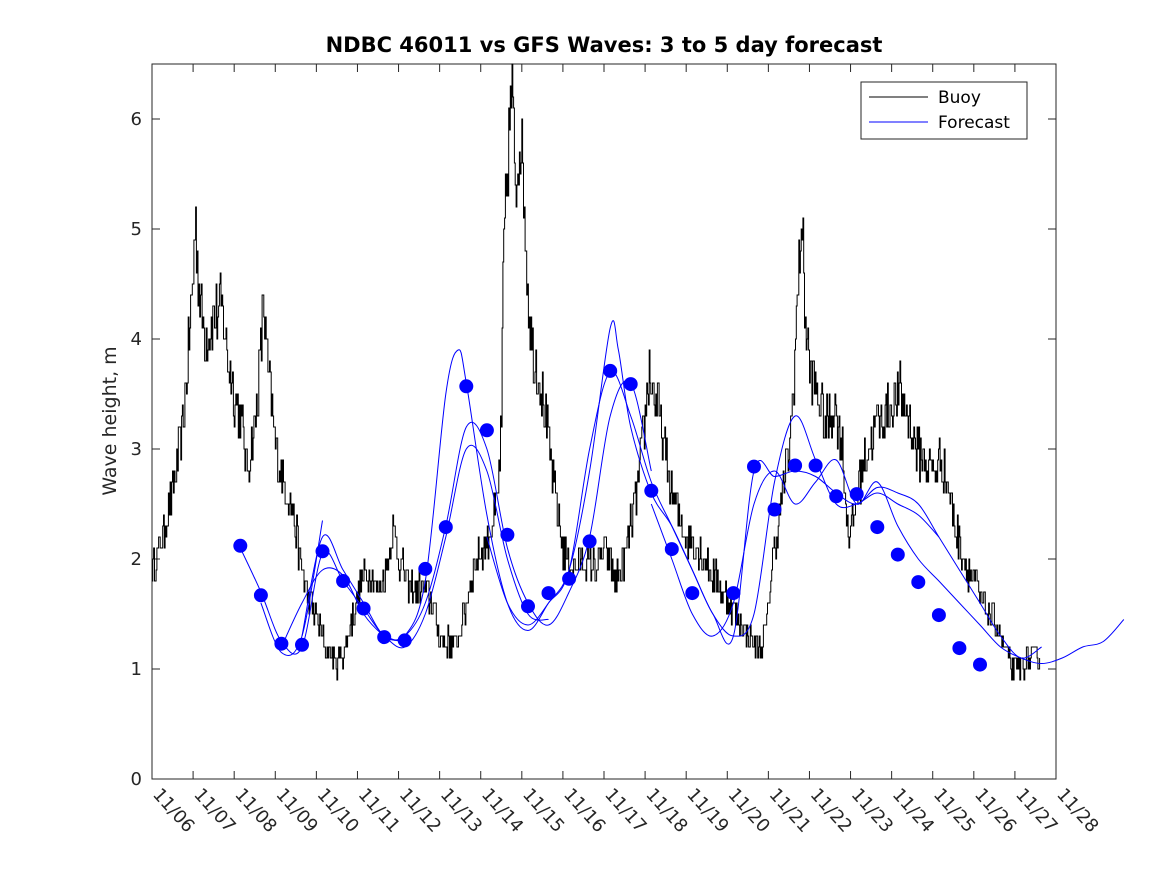 Image resolution: width=1167 pixels, height=875 pixels. Describe the element at coordinates (136, 449) in the screenshot. I see `y-tick-label: 3` at that location.